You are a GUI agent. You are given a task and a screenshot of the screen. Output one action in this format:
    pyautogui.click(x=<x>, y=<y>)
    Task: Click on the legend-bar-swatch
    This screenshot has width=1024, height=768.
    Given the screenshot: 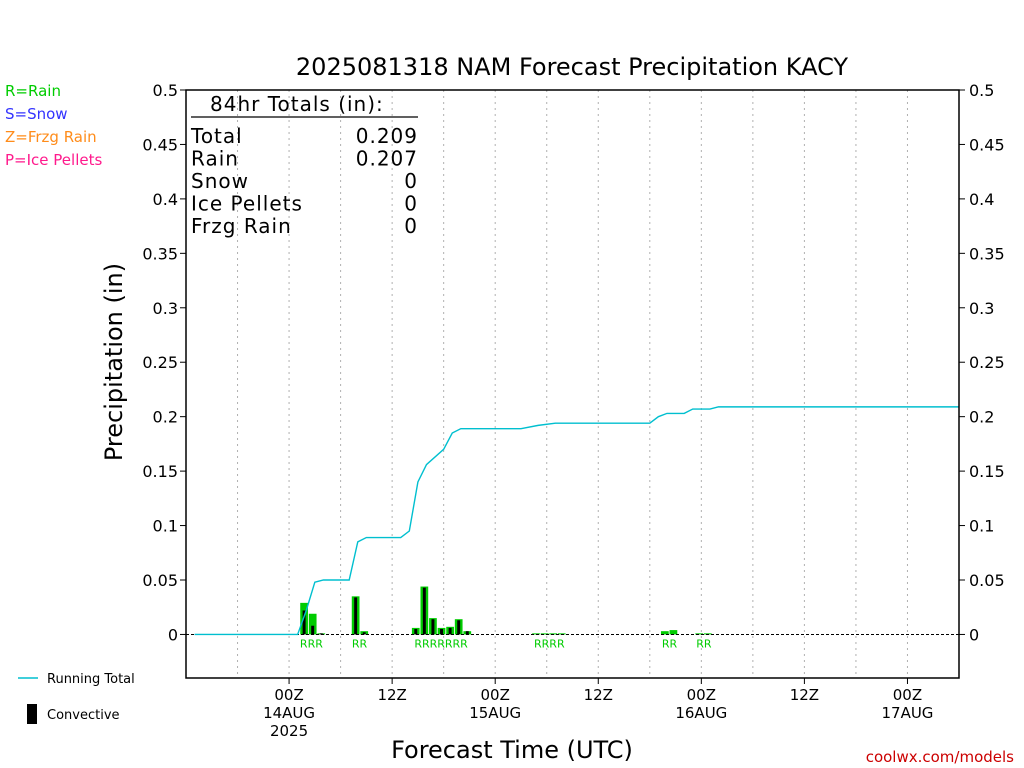 What is the action you would take?
    pyautogui.click(x=32, y=714)
    